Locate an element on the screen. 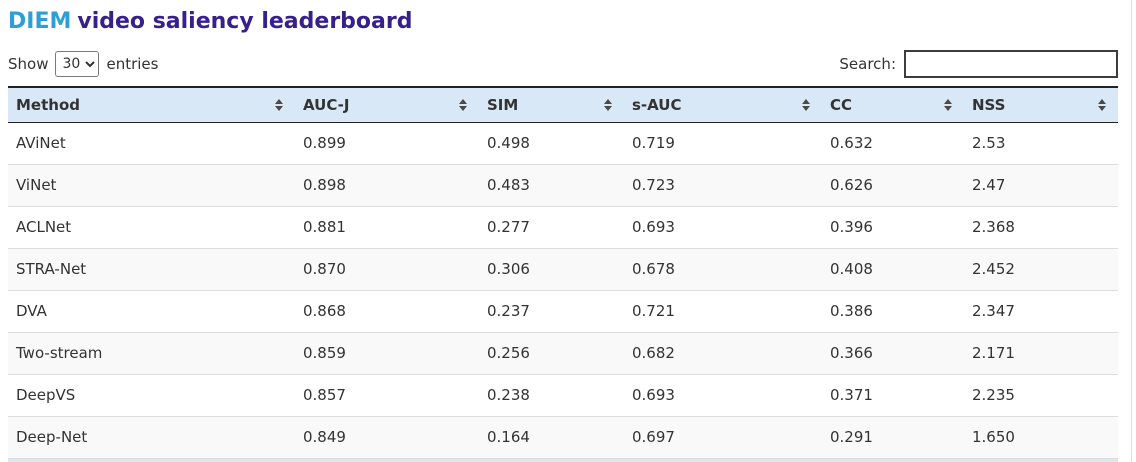 The width and height of the screenshot is (1136, 462). cell-method: Deep-Net is located at coordinates (151, 437).